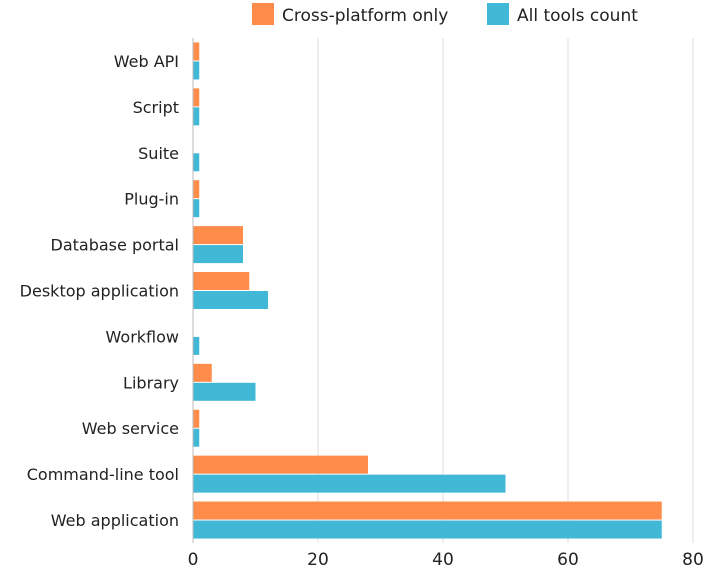  Describe the element at coordinates (365, 16) in the screenshot. I see `legend-label-cross-platform: Cross-platform only` at that location.